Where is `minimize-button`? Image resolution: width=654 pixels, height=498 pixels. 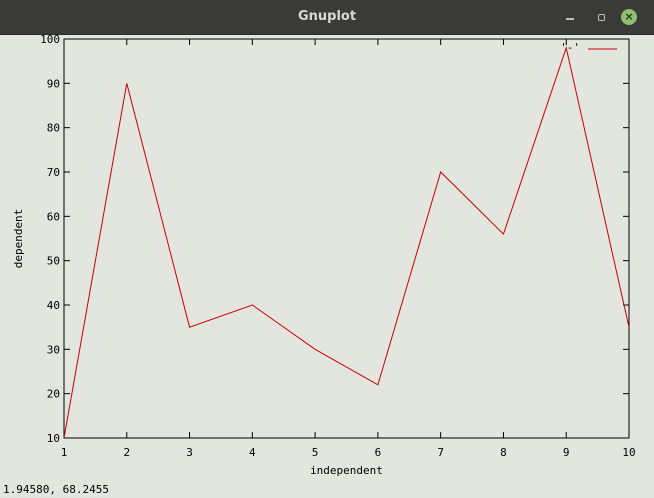 minimize-button is located at coordinates (570, 17).